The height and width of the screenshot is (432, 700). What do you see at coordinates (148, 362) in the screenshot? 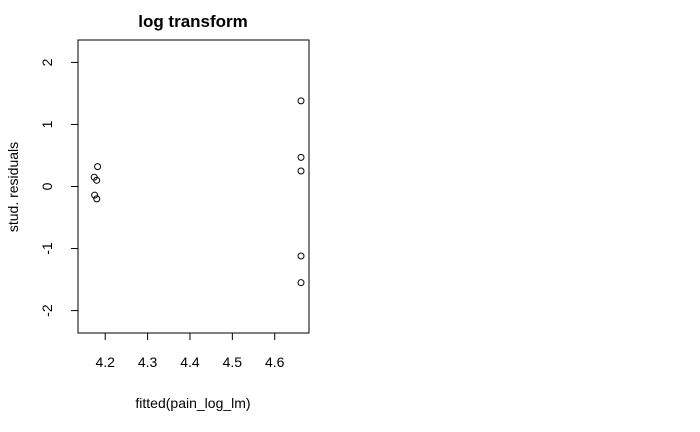
I see `x-tick-label: 4.3` at bounding box center [148, 362].